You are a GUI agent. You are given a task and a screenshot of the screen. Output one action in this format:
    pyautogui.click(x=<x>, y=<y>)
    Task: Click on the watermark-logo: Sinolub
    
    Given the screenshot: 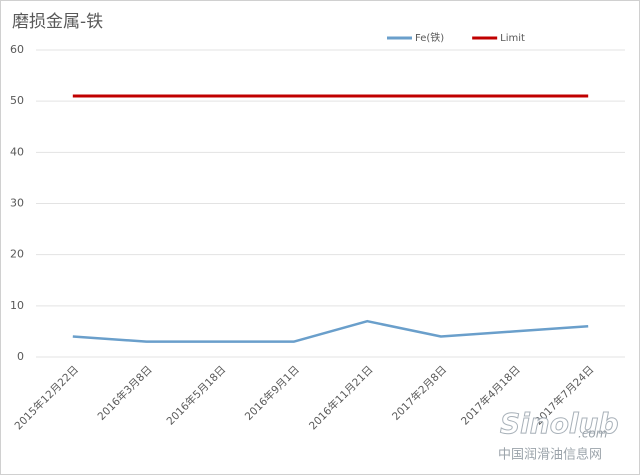 What is the action you would take?
    pyautogui.click(x=559, y=423)
    